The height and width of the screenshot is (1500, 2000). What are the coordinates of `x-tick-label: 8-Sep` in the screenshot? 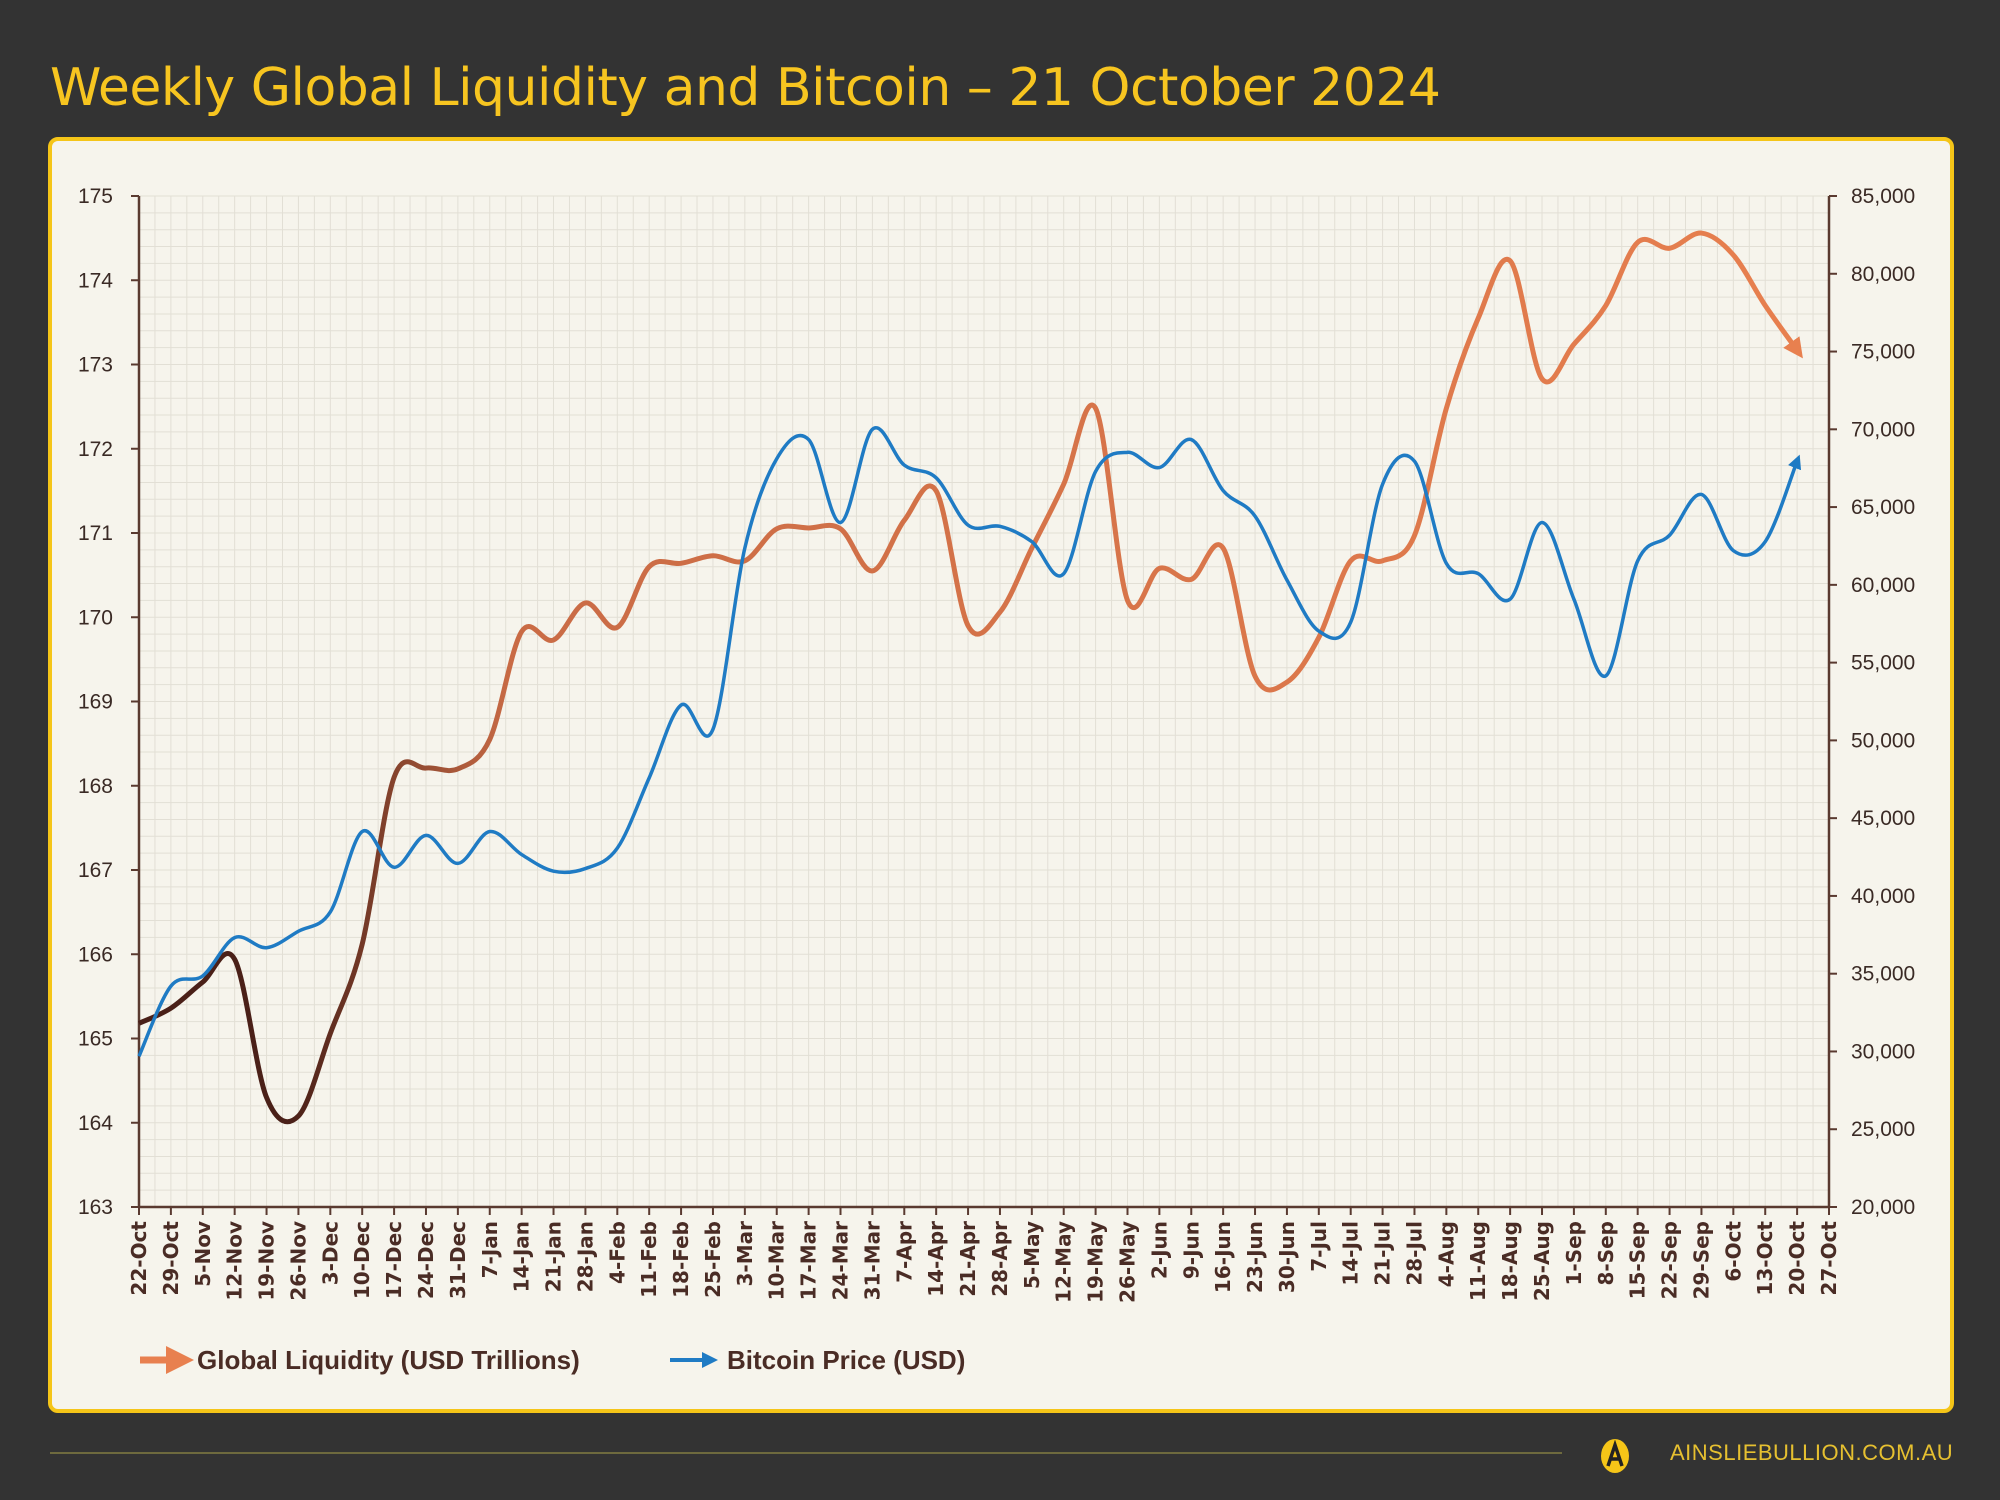 It's located at (1606, 1253).